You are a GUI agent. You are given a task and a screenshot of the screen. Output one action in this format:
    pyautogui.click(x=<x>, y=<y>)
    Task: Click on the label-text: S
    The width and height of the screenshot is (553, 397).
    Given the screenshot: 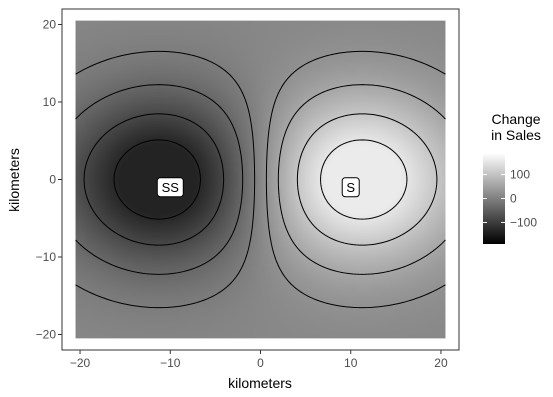 What is the action you would take?
    pyautogui.click(x=350, y=187)
    